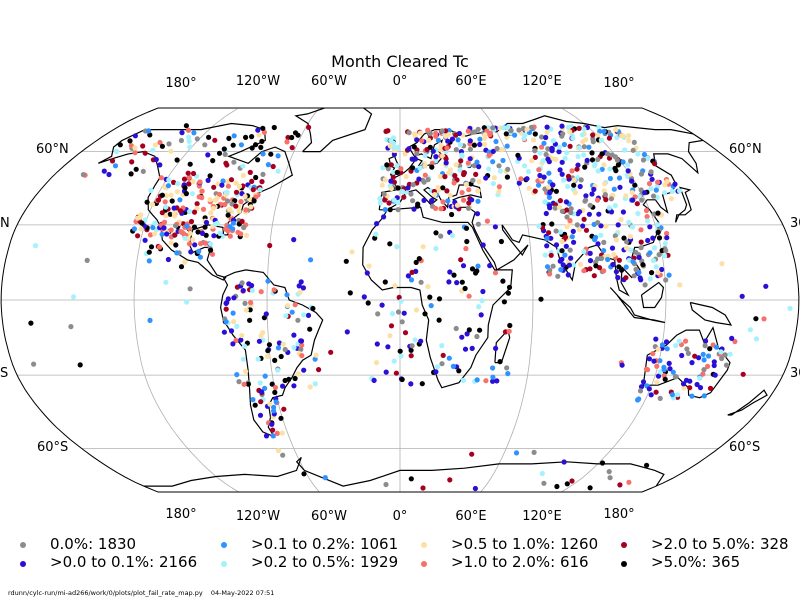 The image size is (800, 600). What do you see at coordinates (525, 544) in the screenshot?
I see `legend-label: >0.5 to 1.0%: 1260` at bounding box center [525, 544].